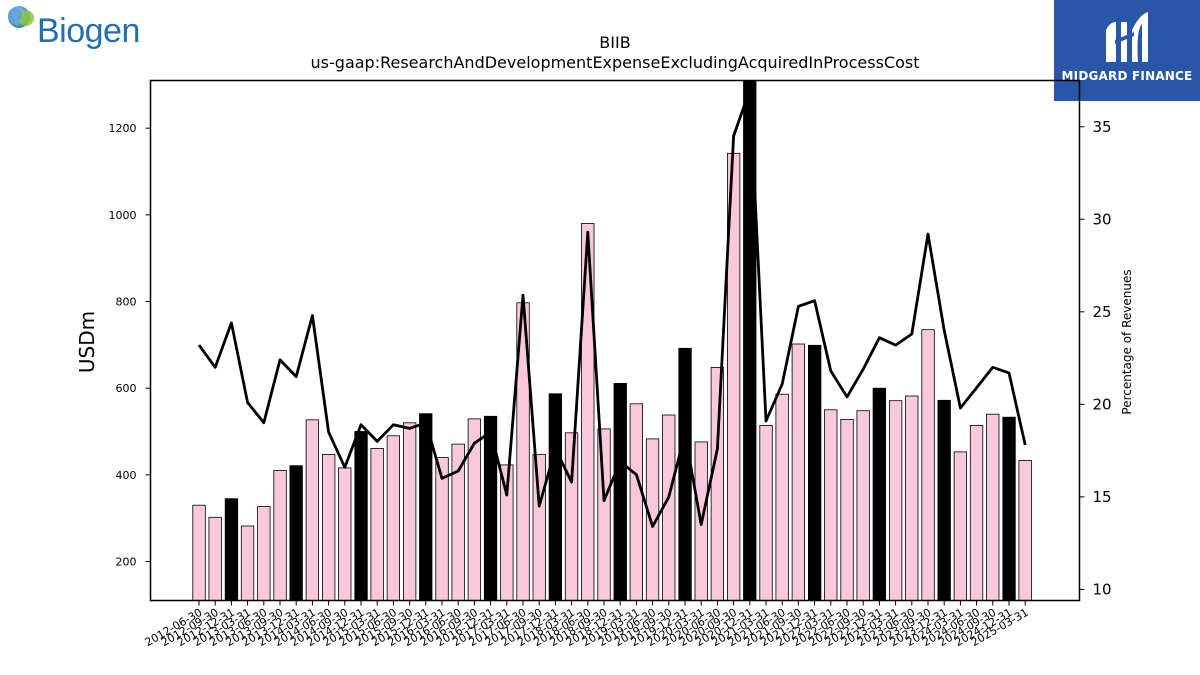  Describe the element at coordinates (1127, 76) in the screenshot. I see `midgard-wordmark: MIDGARD FINANCE` at that location.